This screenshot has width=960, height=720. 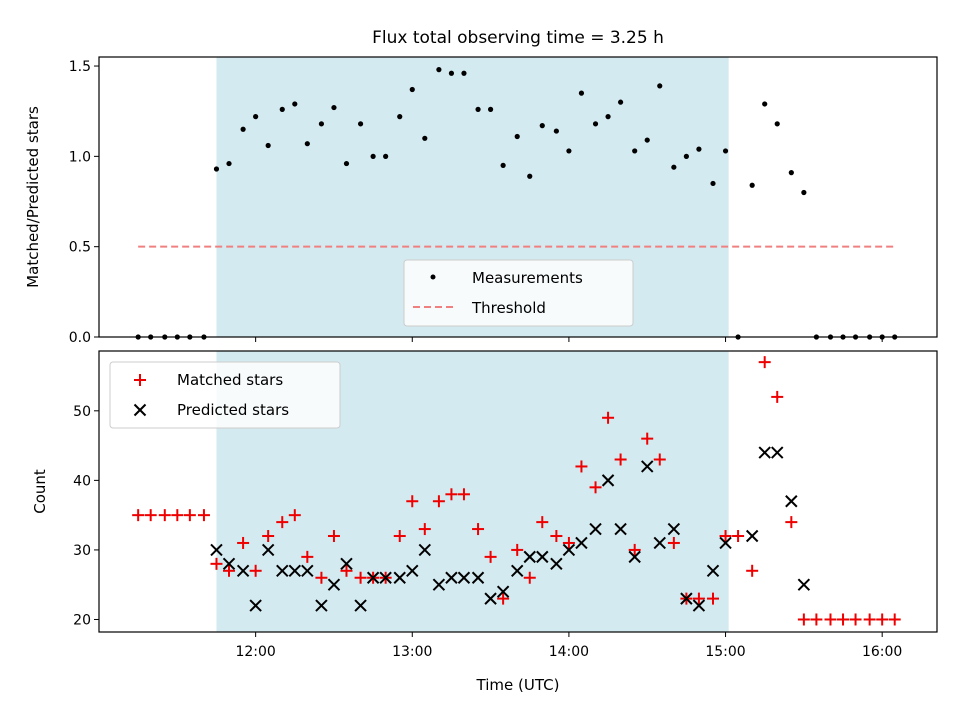 I want to click on y-tick-label: 50, so click(x=82, y=412).